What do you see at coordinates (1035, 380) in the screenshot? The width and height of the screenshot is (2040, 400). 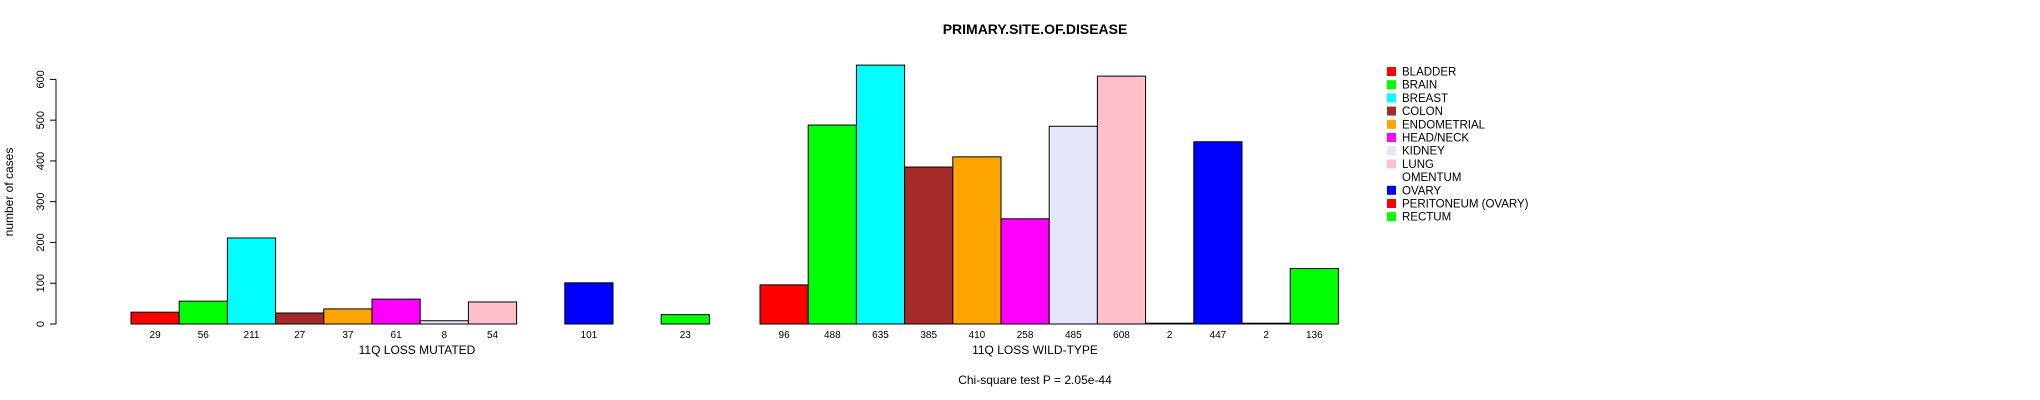 I see `chi-square-footnote: Chi-square test P = 2.05e-44` at bounding box center [1035, 380].